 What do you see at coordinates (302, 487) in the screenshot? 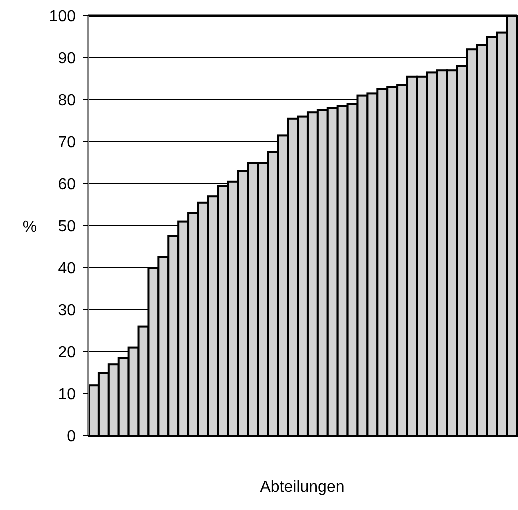
I see `x-axis-title: Abteilungen` at bounding box center [302, 487].